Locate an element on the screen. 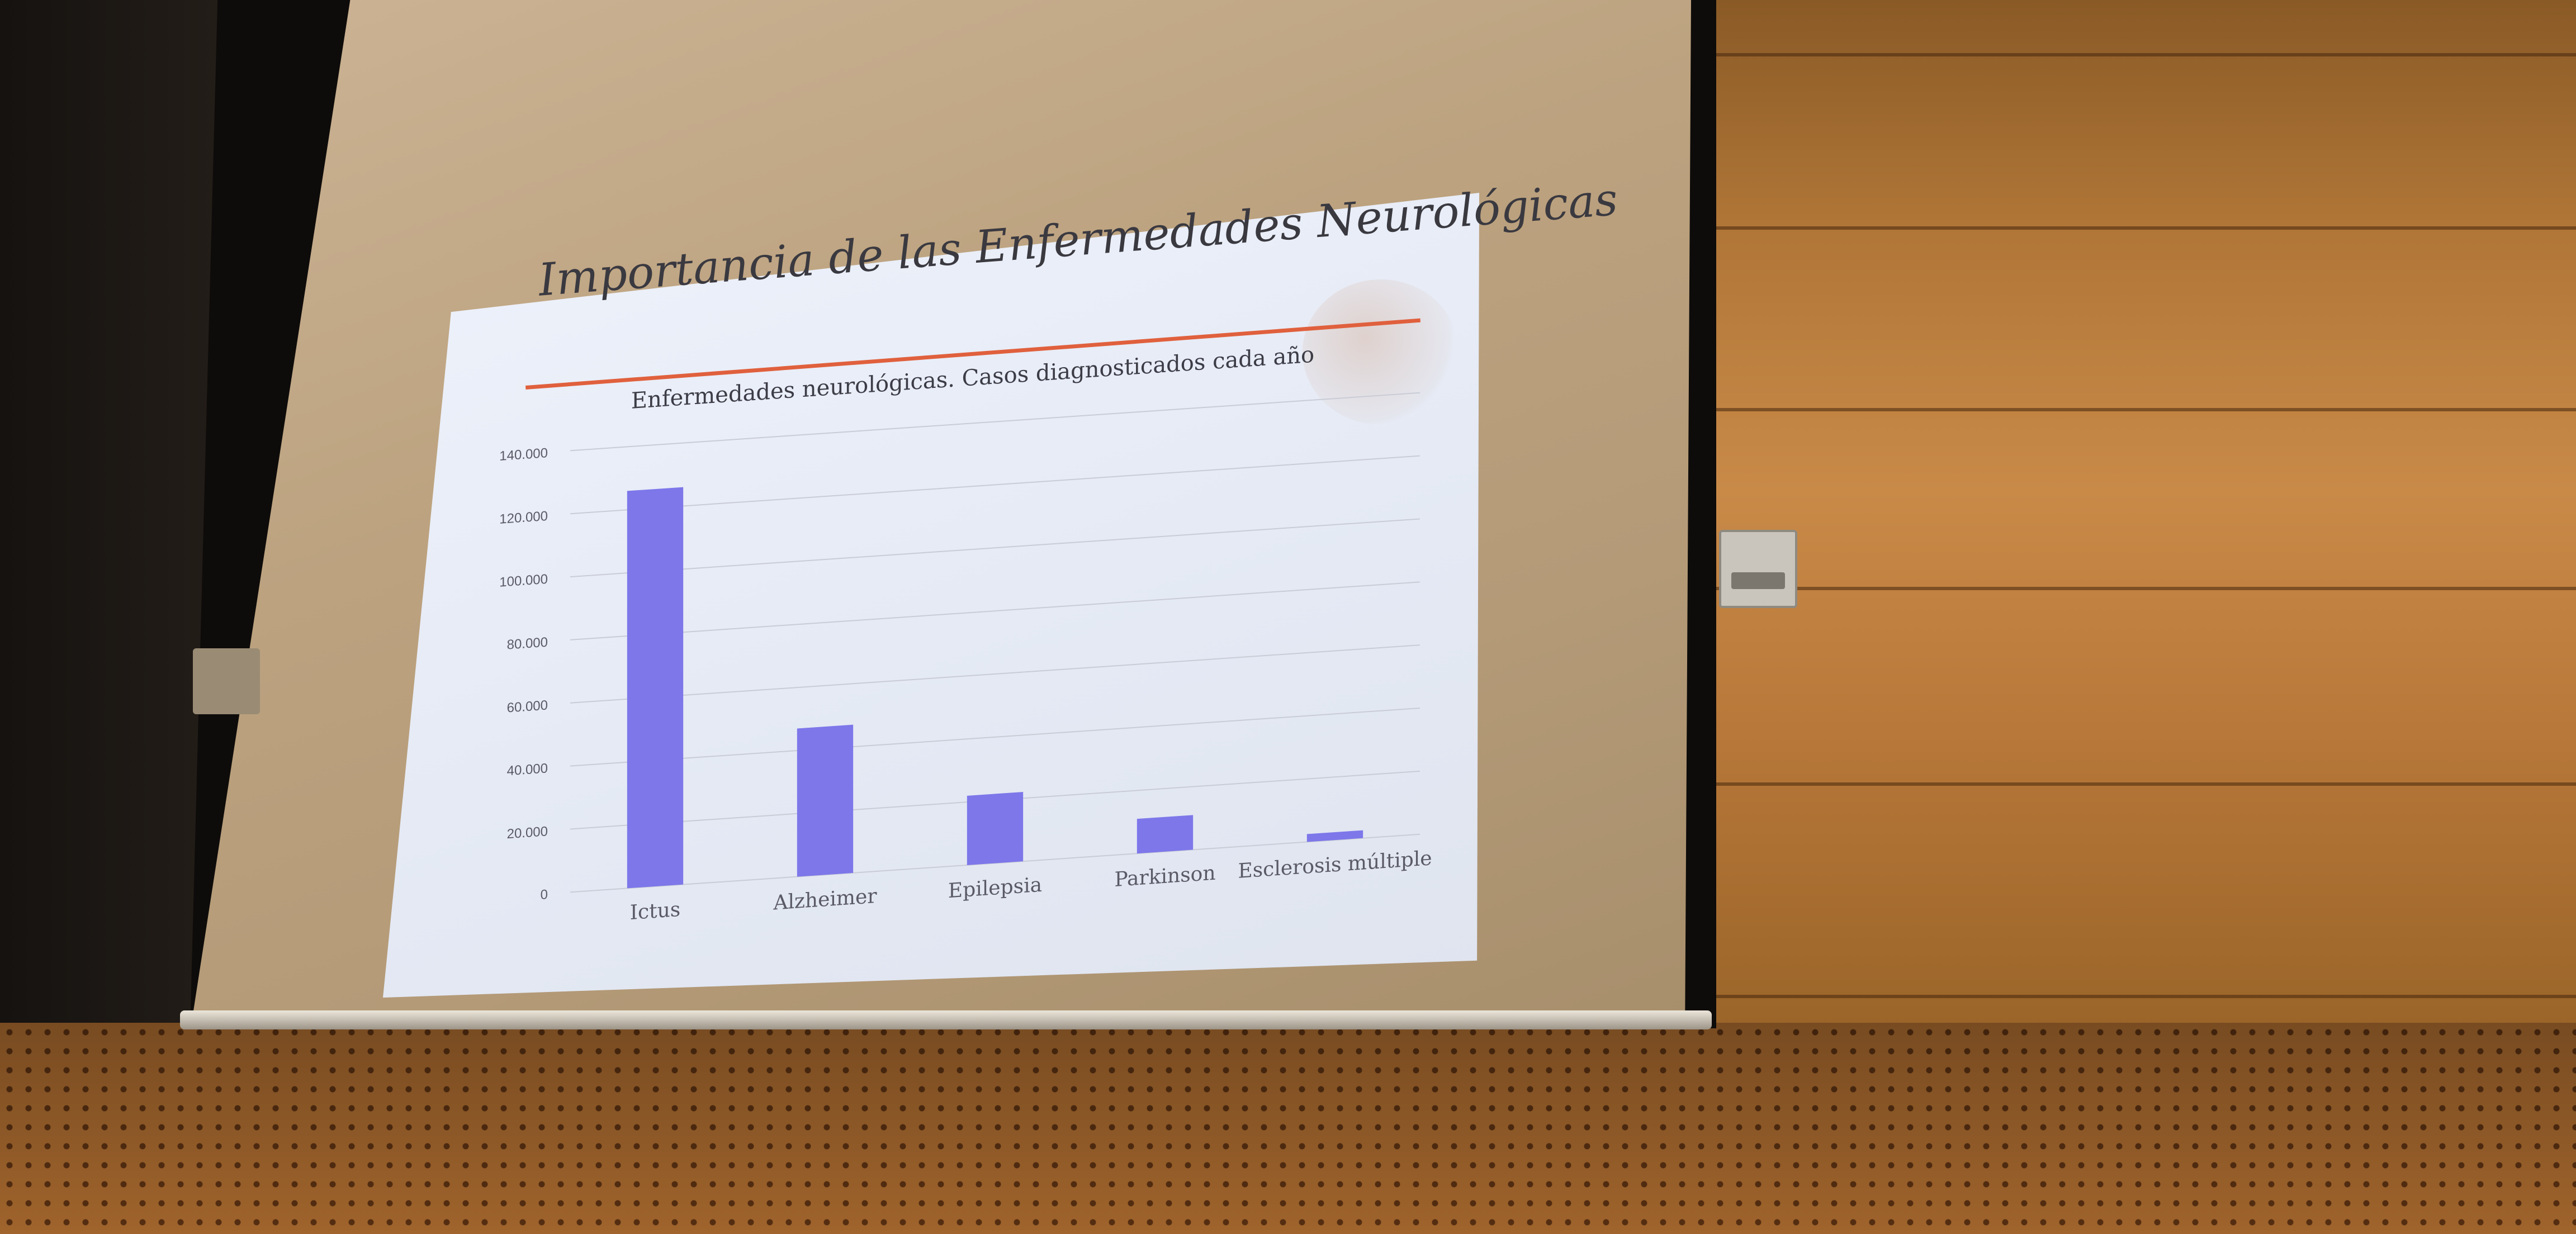  y-tick-label: 40.000 is located at coordinates (527, 770).